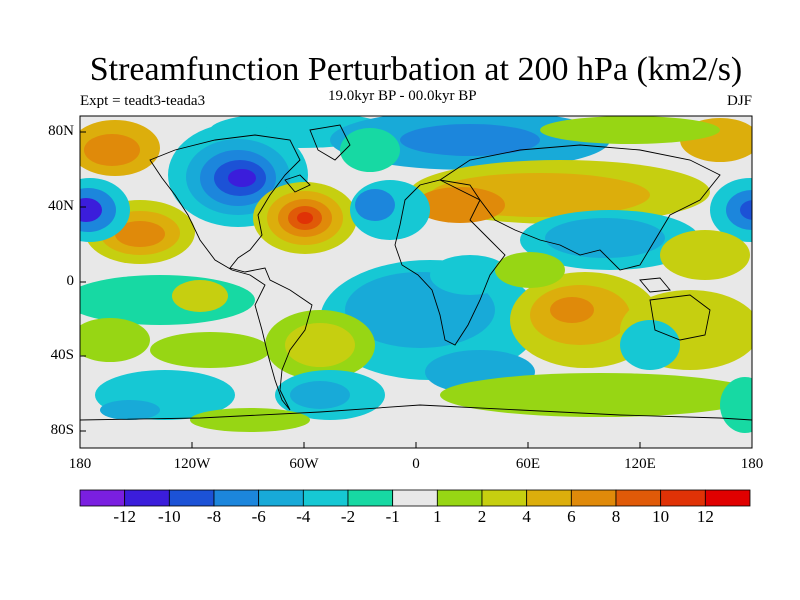 The width and height of the screenshot is (800, 600). Describe the element at coordinates (80, 464) in the screenshot. I see `lon-label-180w: 180` at that location.